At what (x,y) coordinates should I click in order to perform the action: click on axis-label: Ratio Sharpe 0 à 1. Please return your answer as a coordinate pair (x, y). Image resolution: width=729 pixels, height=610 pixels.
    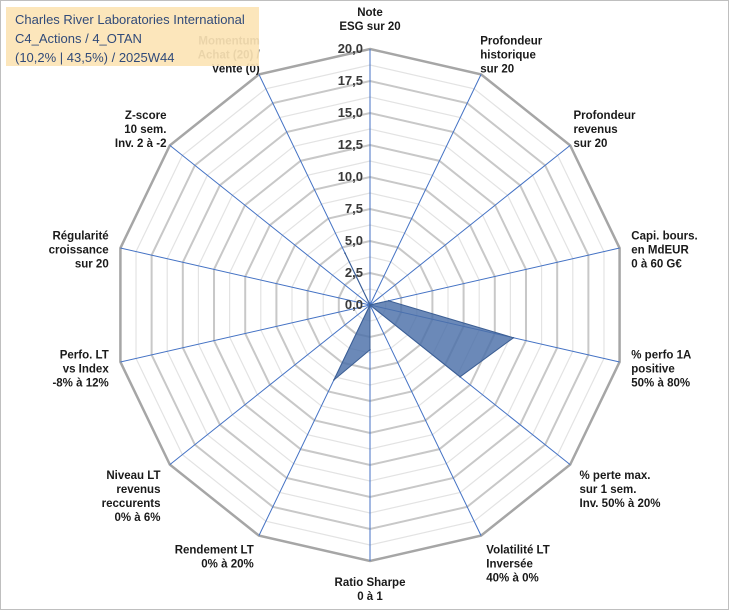
    Looking at the image, I should click on (370, 590).